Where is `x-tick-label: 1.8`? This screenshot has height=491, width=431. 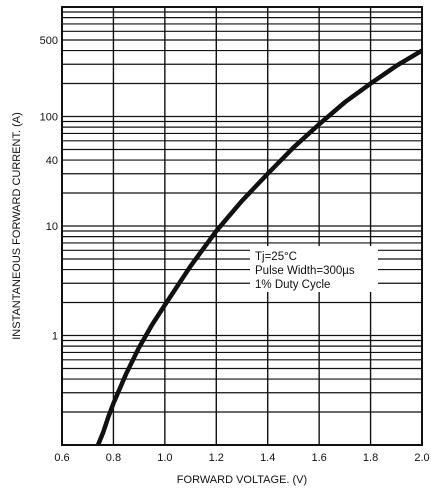
x-tick-label: 1.8 is located at coordinates (370, 458).